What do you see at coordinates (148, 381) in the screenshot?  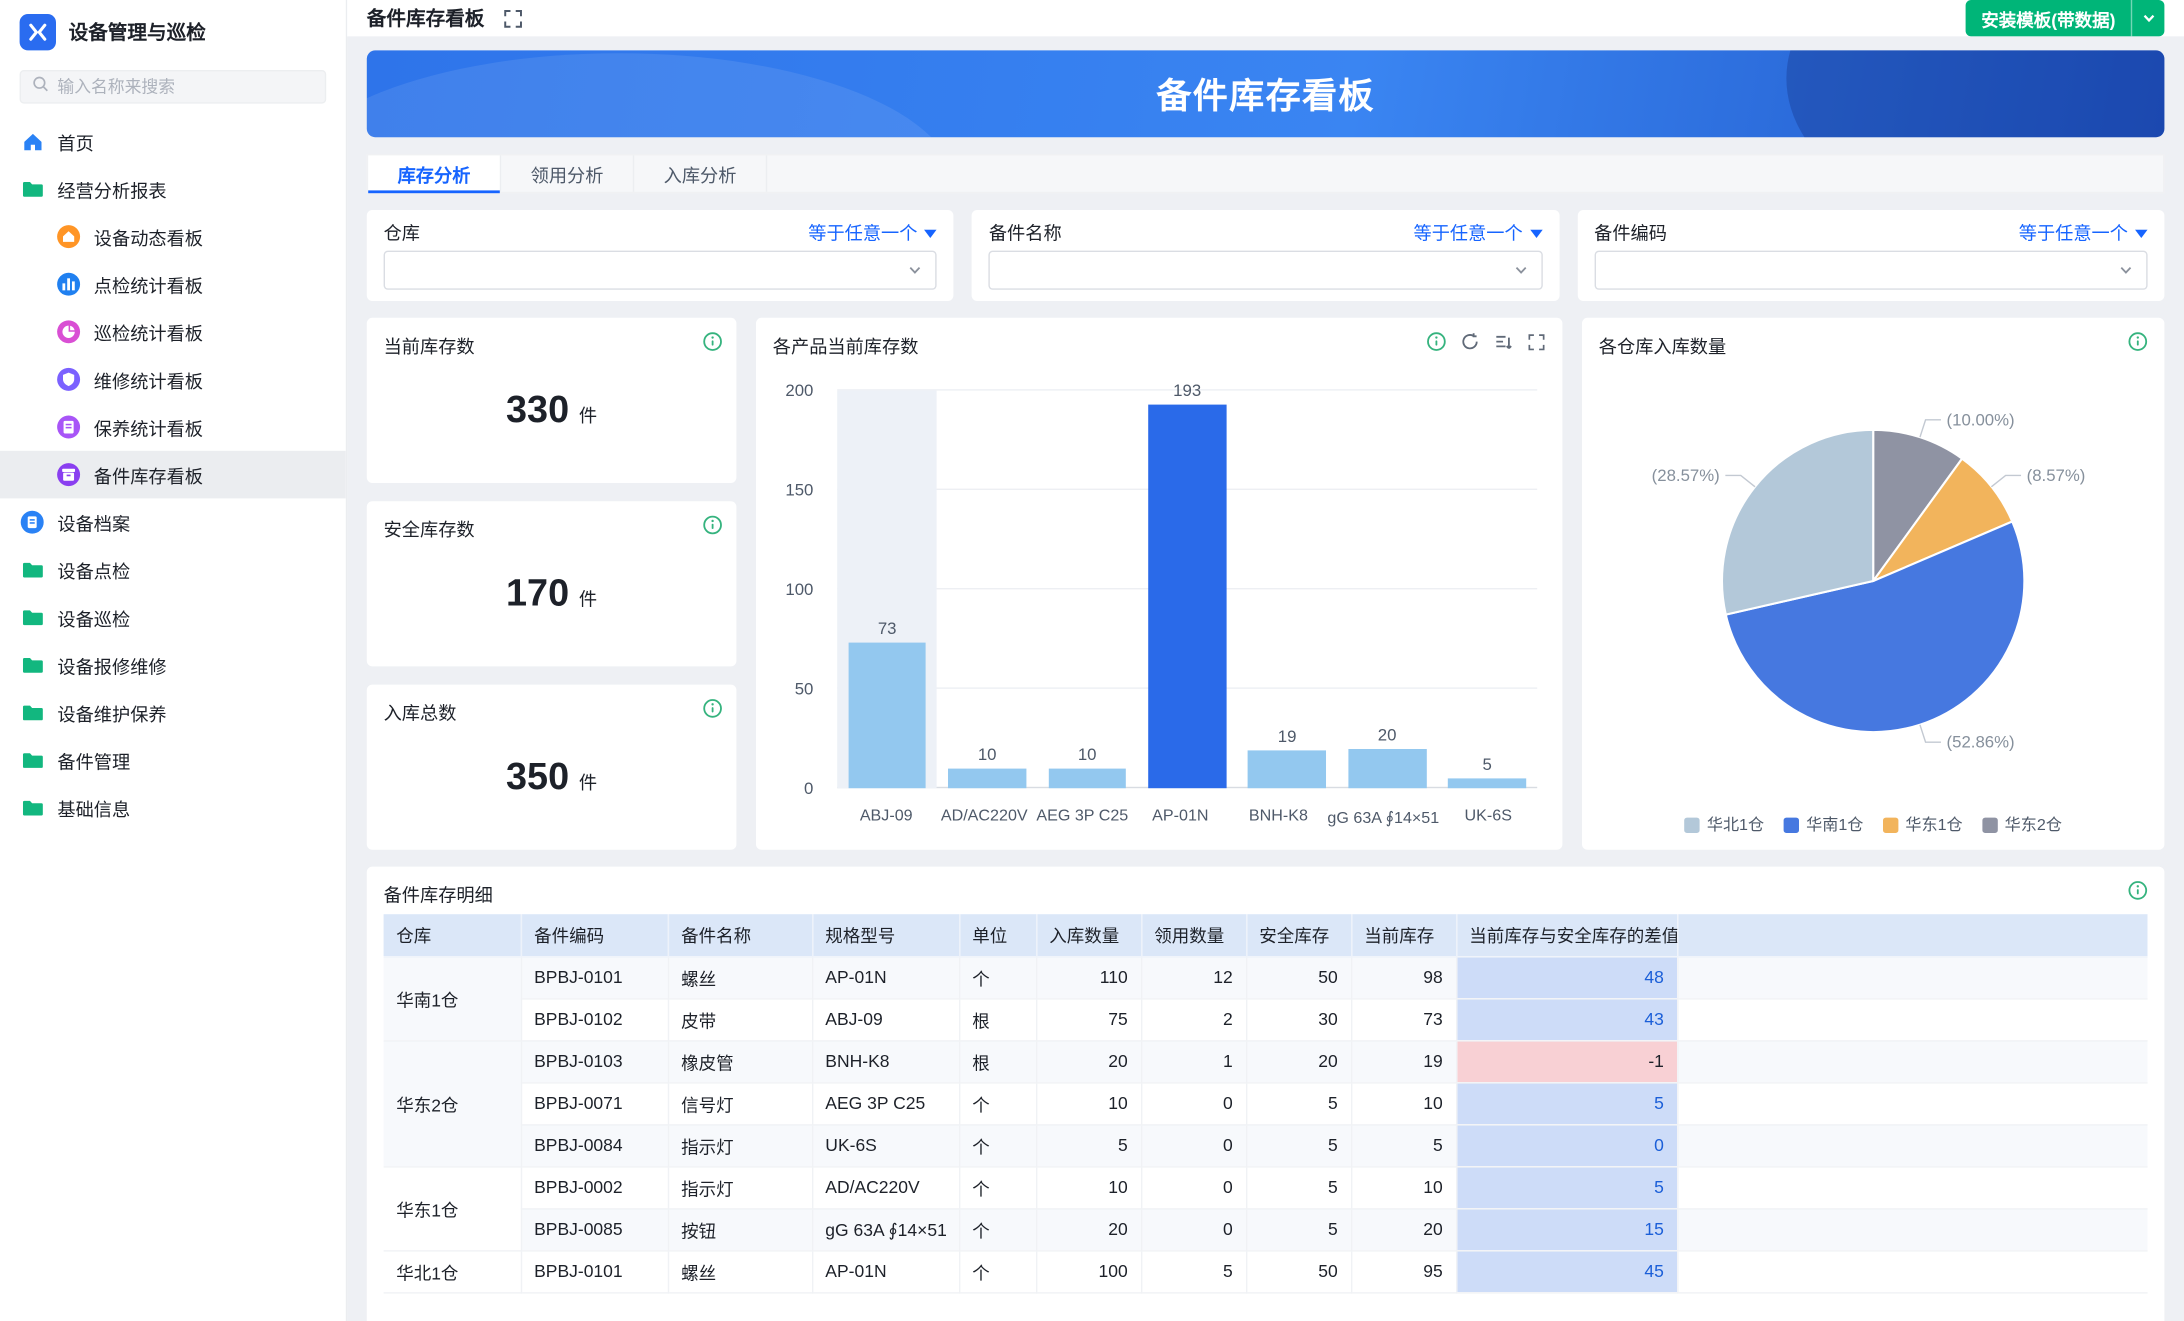 I see `sidebar-item-label: 维修统计看板` at bounding box center [148, 381].